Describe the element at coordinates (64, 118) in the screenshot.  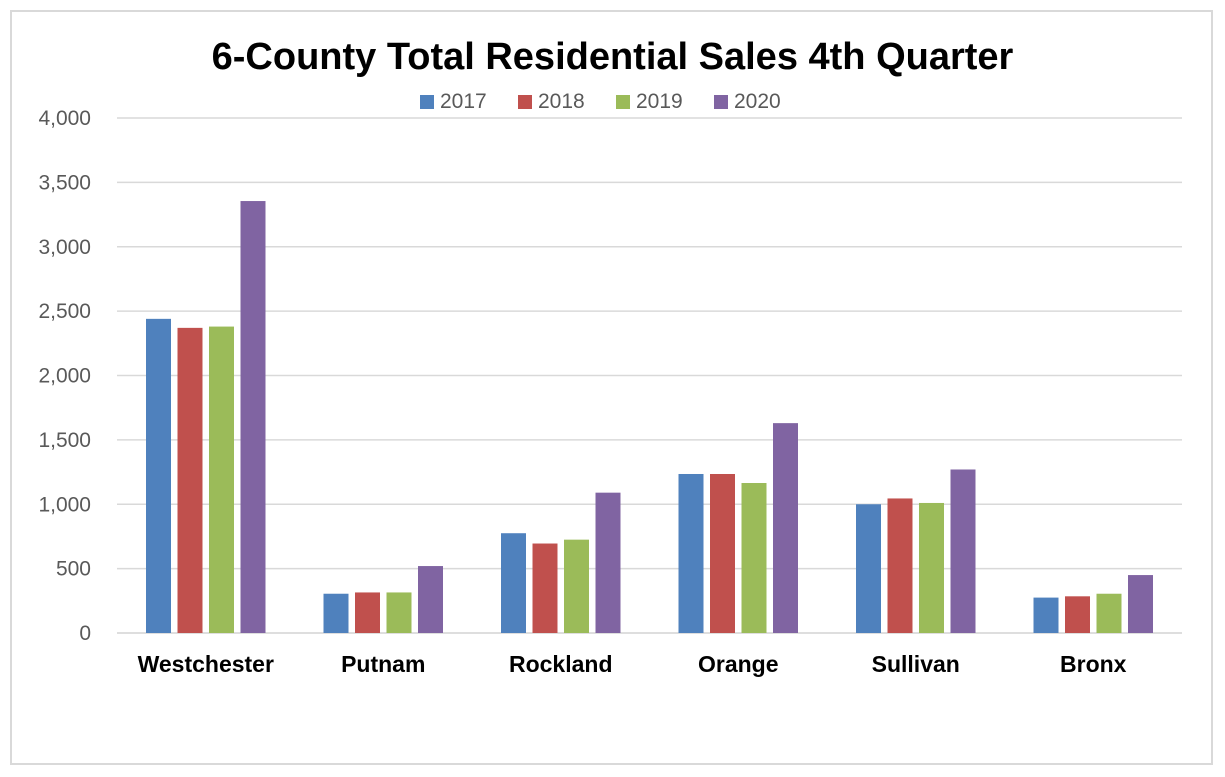
I see `y-tick-label: 4,000` at that location.